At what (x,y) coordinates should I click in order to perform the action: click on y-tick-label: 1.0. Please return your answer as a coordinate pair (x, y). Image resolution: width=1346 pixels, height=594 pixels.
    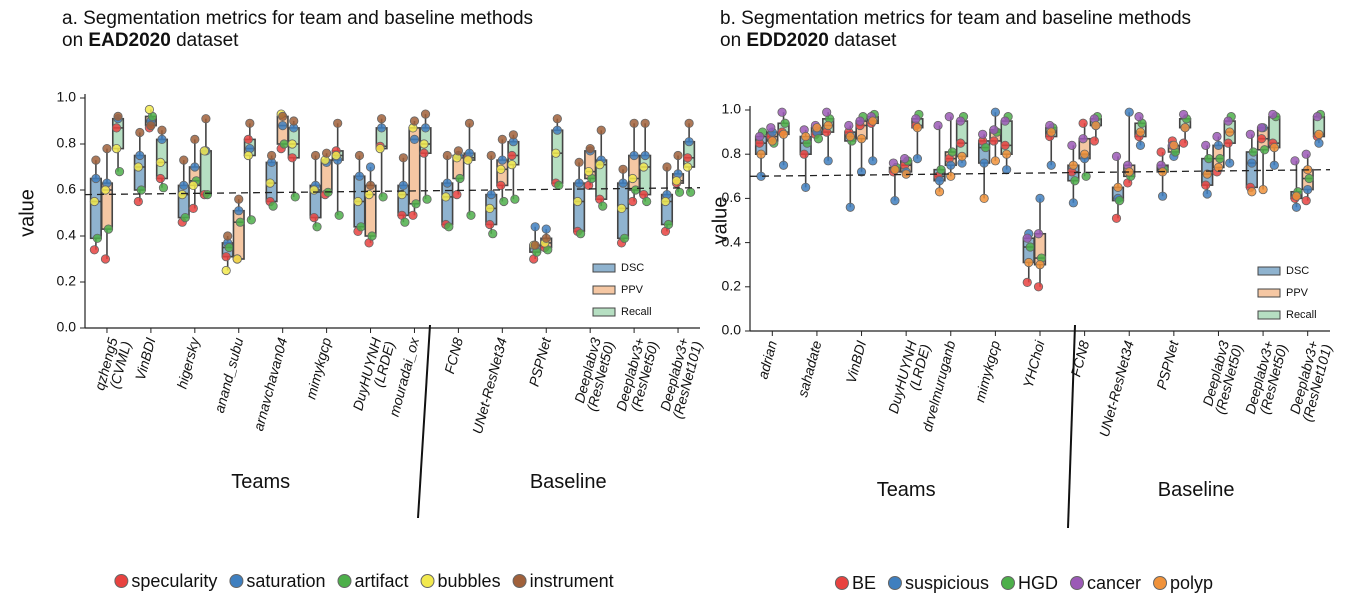
    Looking at the image, I should click on (67, 97).